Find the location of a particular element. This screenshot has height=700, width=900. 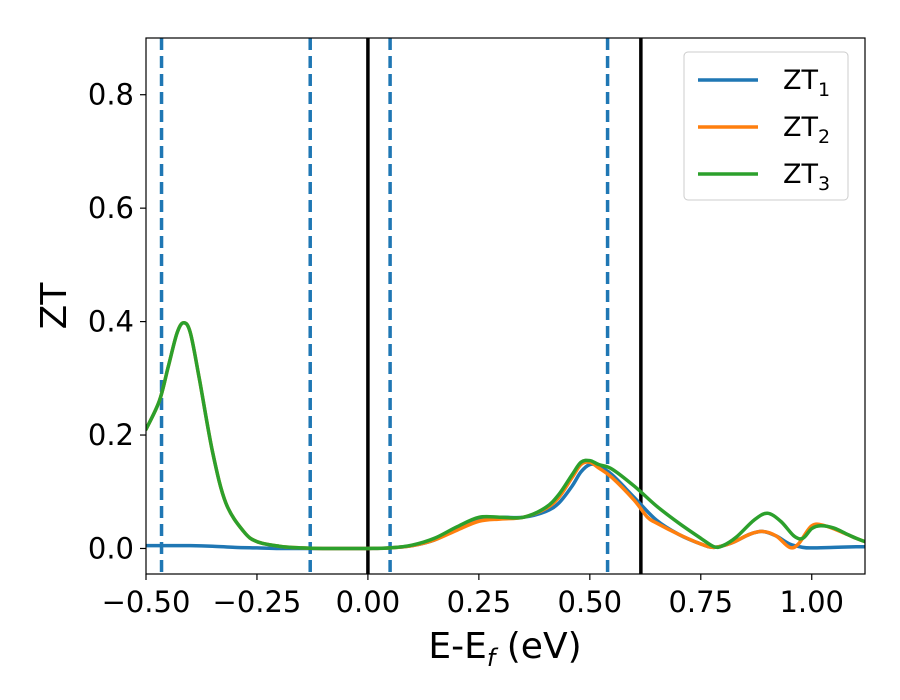

y-tick-label: 0.2 is located at coordinates (111, 435).